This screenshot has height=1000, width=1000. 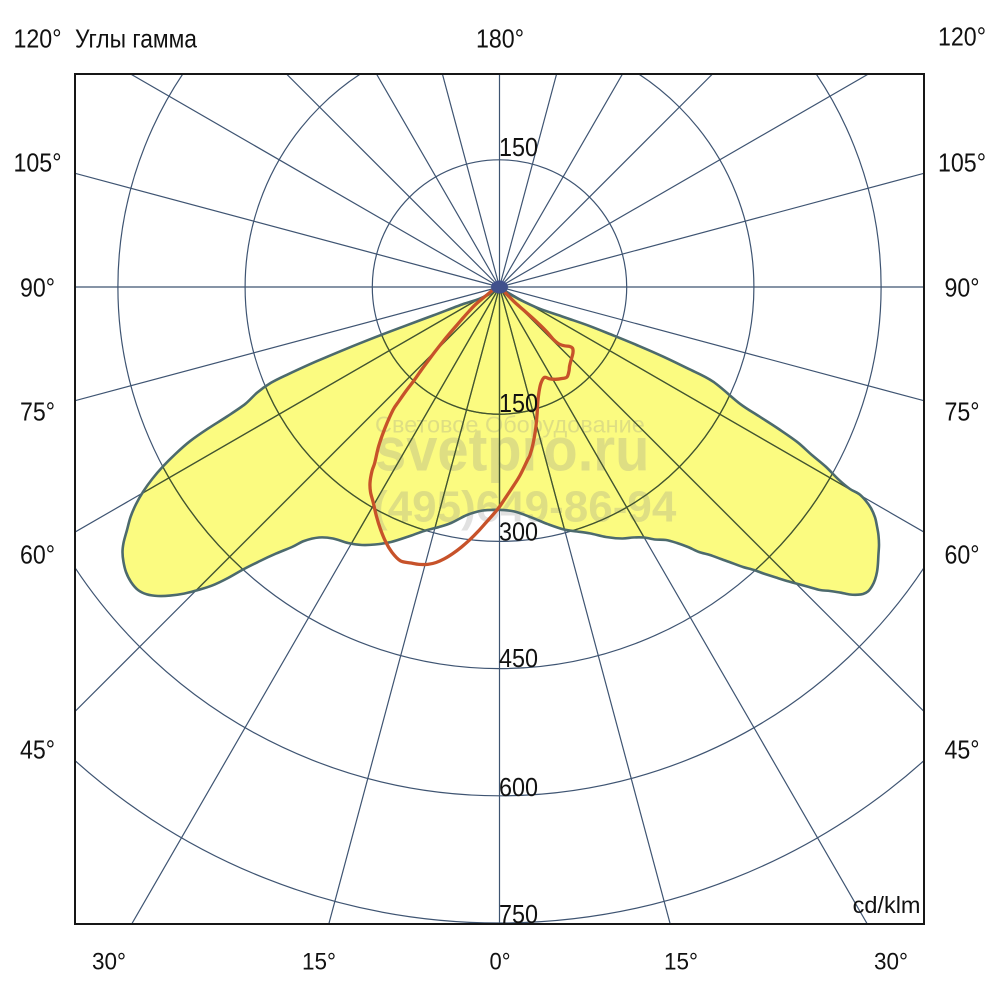 What do you see at coordinates (518, 914) in the screenshot?
I see `svg-text: 750` at bounding box center [518, 914].